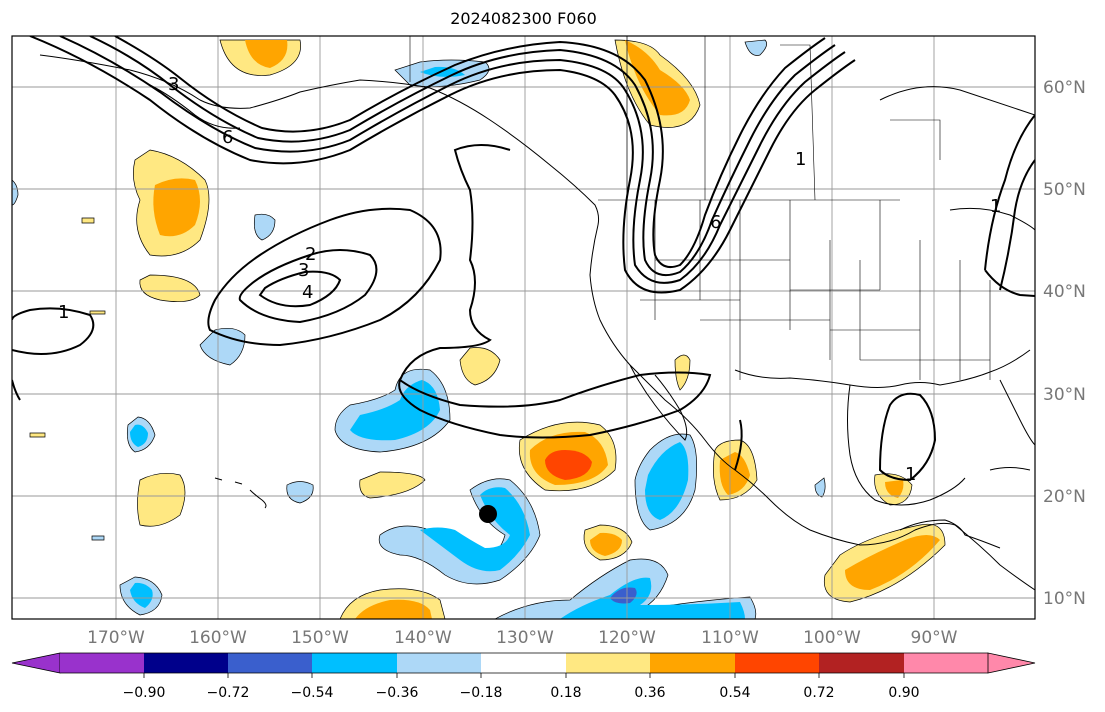 This screenshot has width=1105, height=712. Describe the element at coordinates (1064, 497) in the screenshot. I see `lat-label: 20°N` at that location.